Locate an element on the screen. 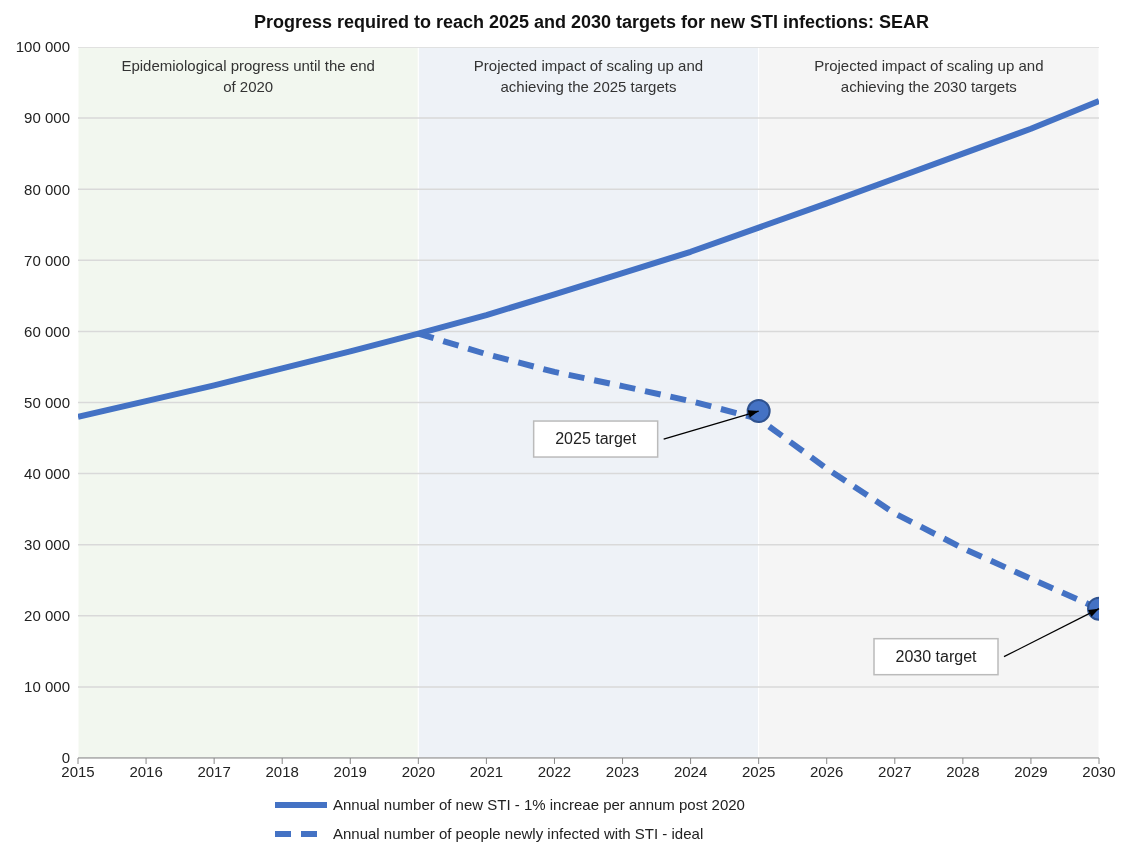 Image resolution: width=1123 pixels, height=866 pixels. y-tick-label: 50 000 is located at coordinates (47, 402).